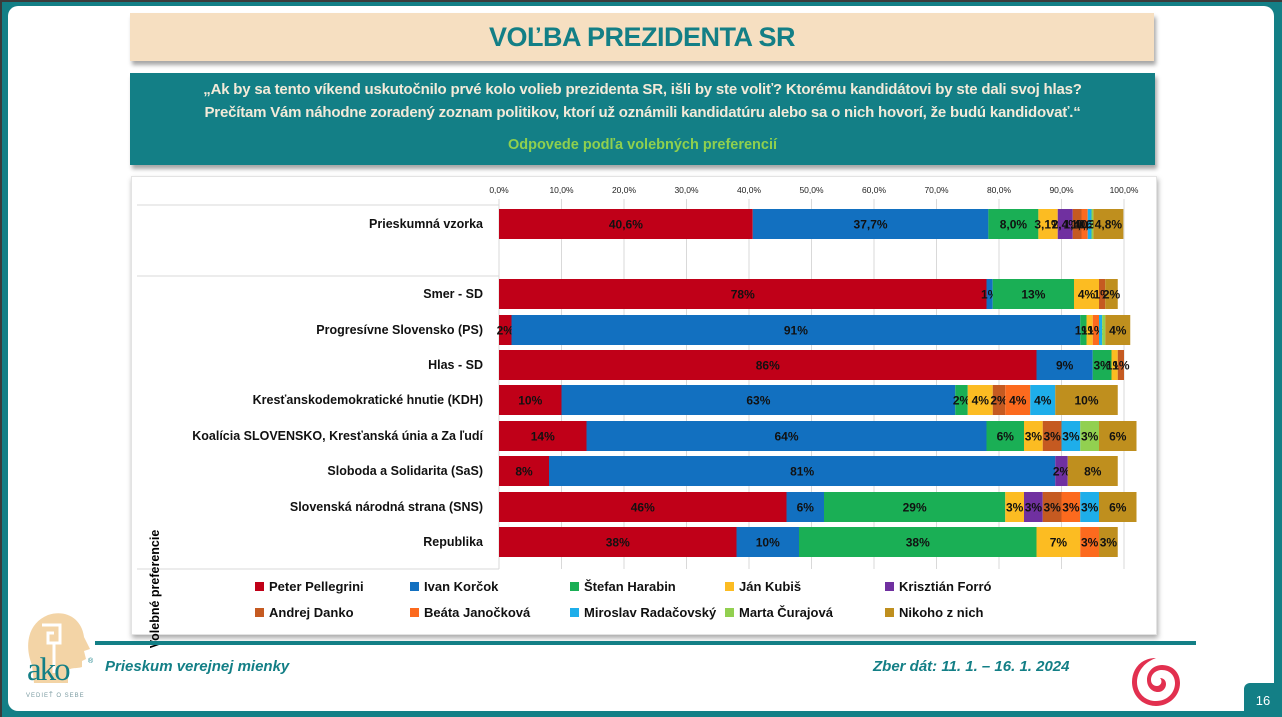 This screenshot has width=1282, height=717. I want to click on legend-label: Miroslav Radačovský, so click(650, 612).